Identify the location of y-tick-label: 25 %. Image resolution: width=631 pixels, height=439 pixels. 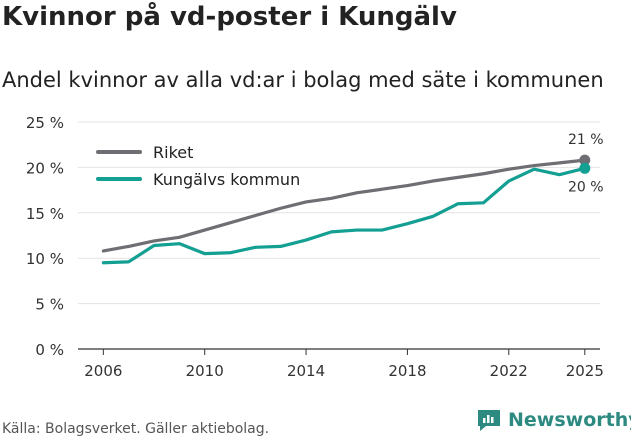
(45, 123).